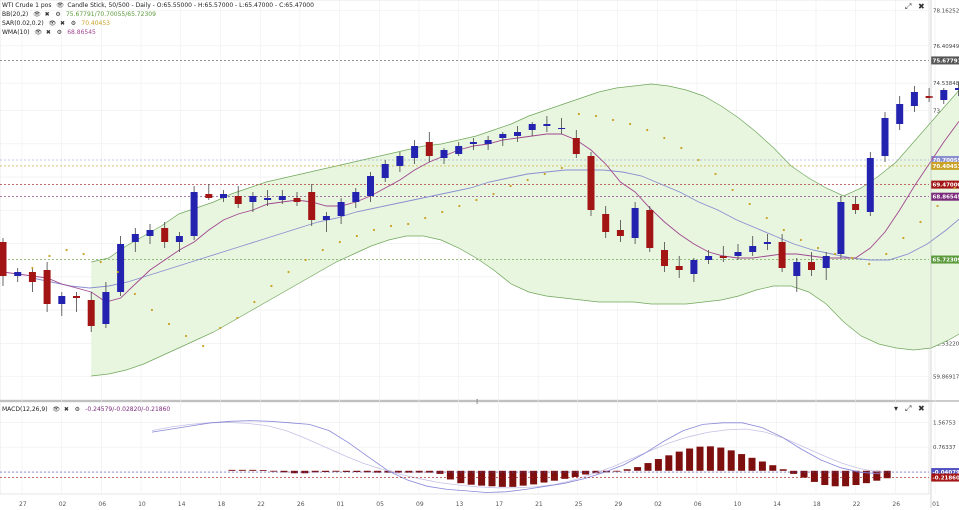 This screenshot has height=510, width=959. I want to click on x-tick-label: 10, so click(738, 504).